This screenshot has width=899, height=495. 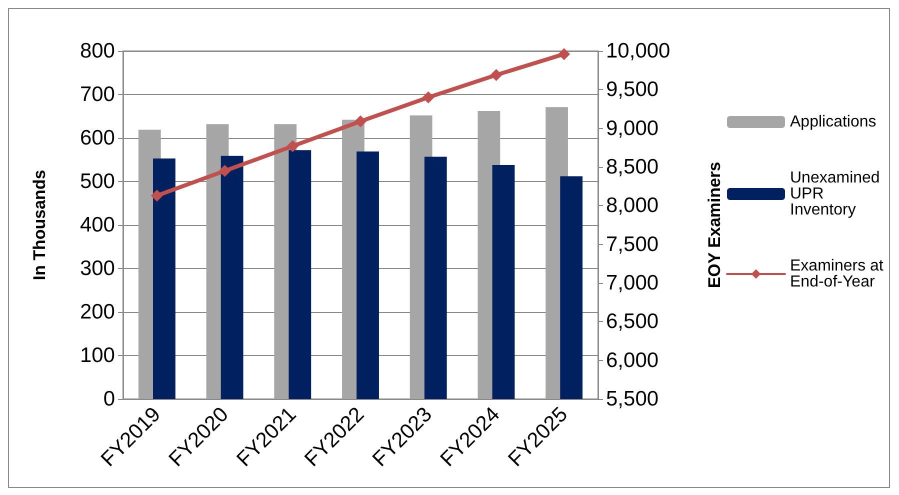 What do you see at coordinates (632, 90) in the screenshot?
I see `y2-tick-label: 9,500` at bounding box center [632, 90].